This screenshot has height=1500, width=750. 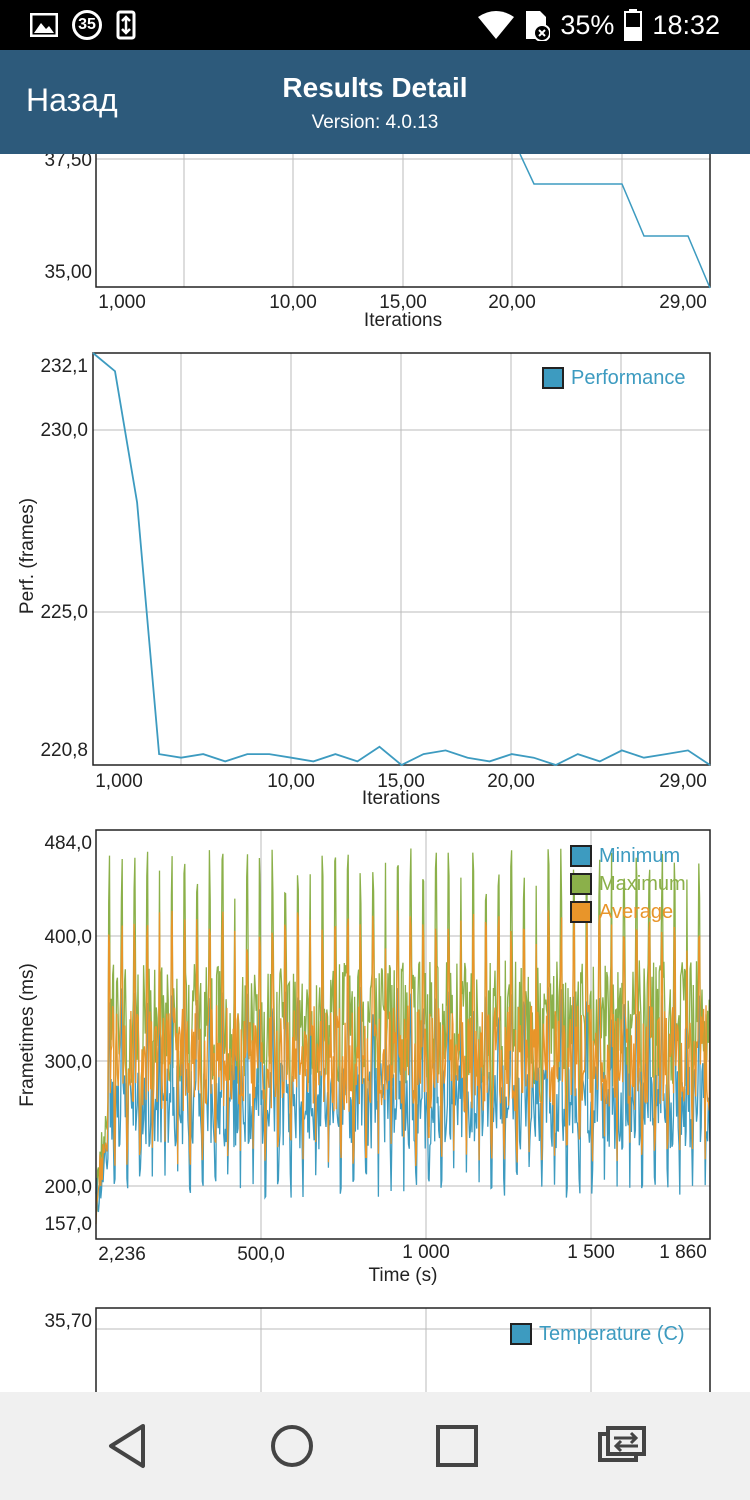 I want to click on chart1-ytick-3: 220,8, so click(x=64, y=750).